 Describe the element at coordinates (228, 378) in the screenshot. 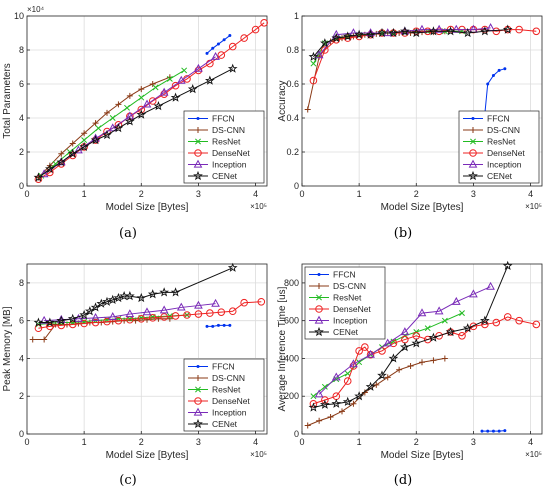

I see `legend-label-ds-cnn: DS-CNN` at that location.